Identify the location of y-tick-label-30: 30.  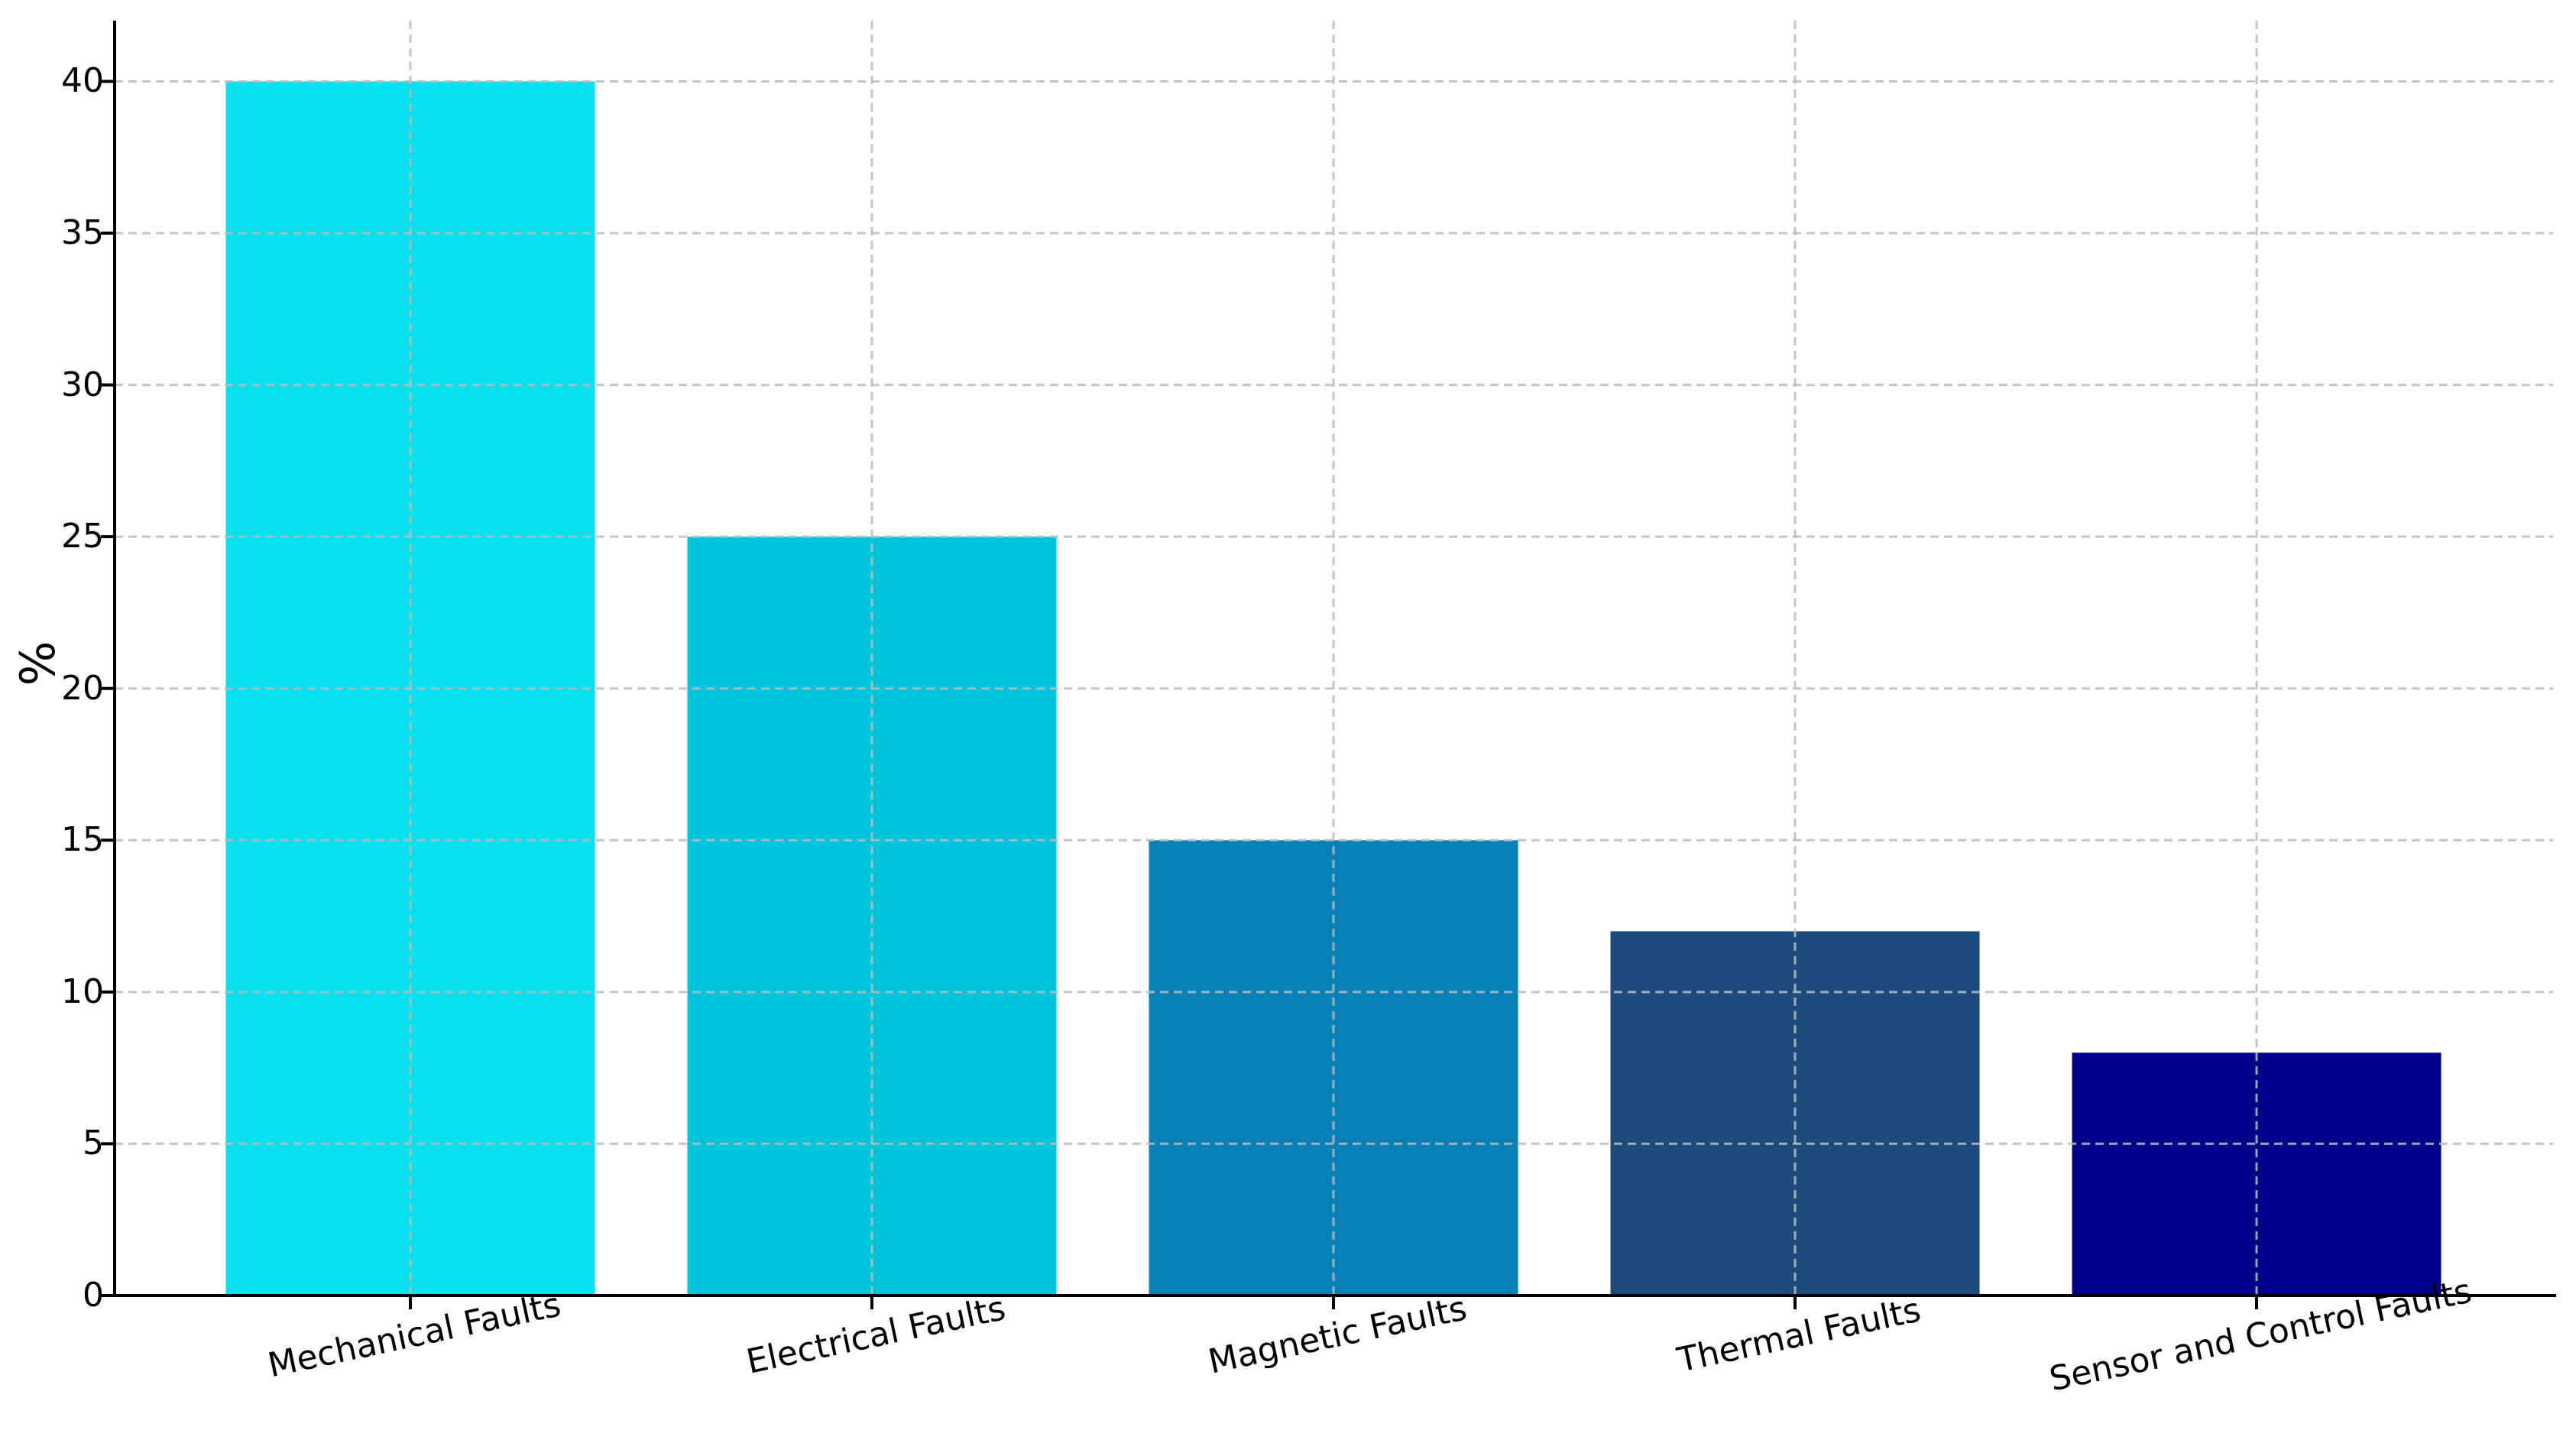
(82, 385).